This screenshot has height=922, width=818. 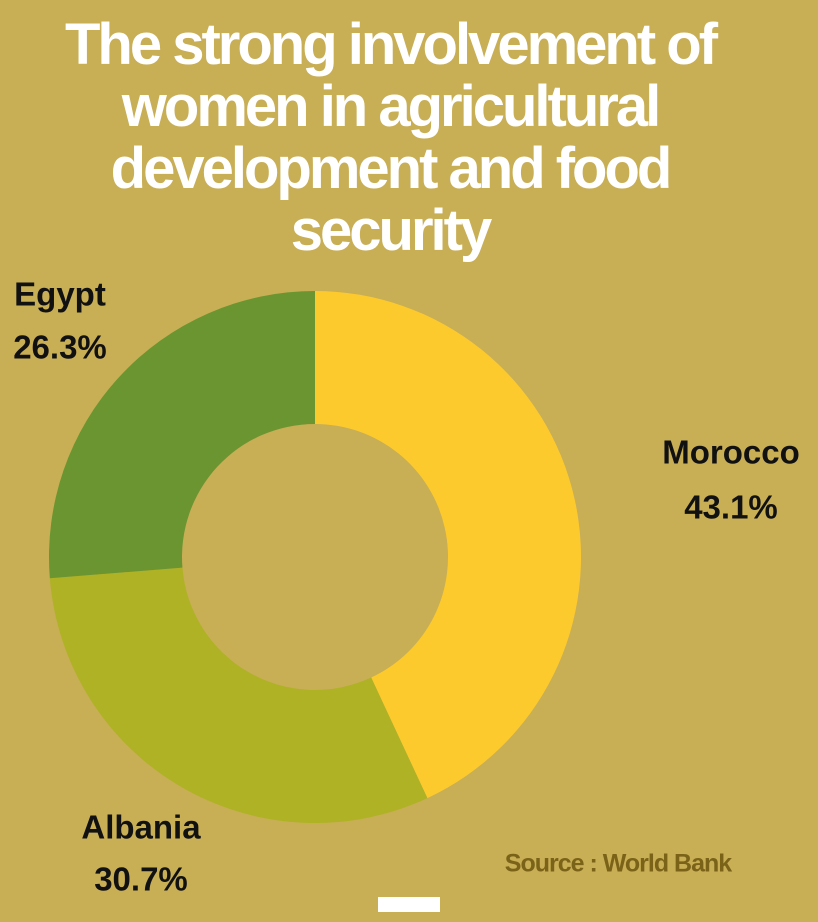 What do you see at coordinates (731, 507) in the screenshot?
I see `value-label: 43.1%` at bounding box center [731, 507].